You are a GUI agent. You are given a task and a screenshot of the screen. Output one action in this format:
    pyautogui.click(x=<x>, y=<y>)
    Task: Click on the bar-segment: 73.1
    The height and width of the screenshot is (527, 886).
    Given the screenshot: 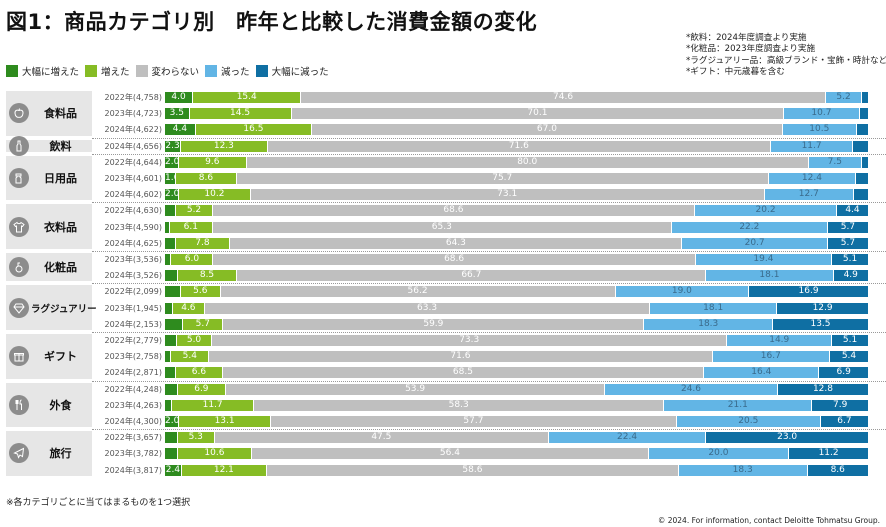 What is the action you would take?
    pyautogui.click(x=507, y=195)
    